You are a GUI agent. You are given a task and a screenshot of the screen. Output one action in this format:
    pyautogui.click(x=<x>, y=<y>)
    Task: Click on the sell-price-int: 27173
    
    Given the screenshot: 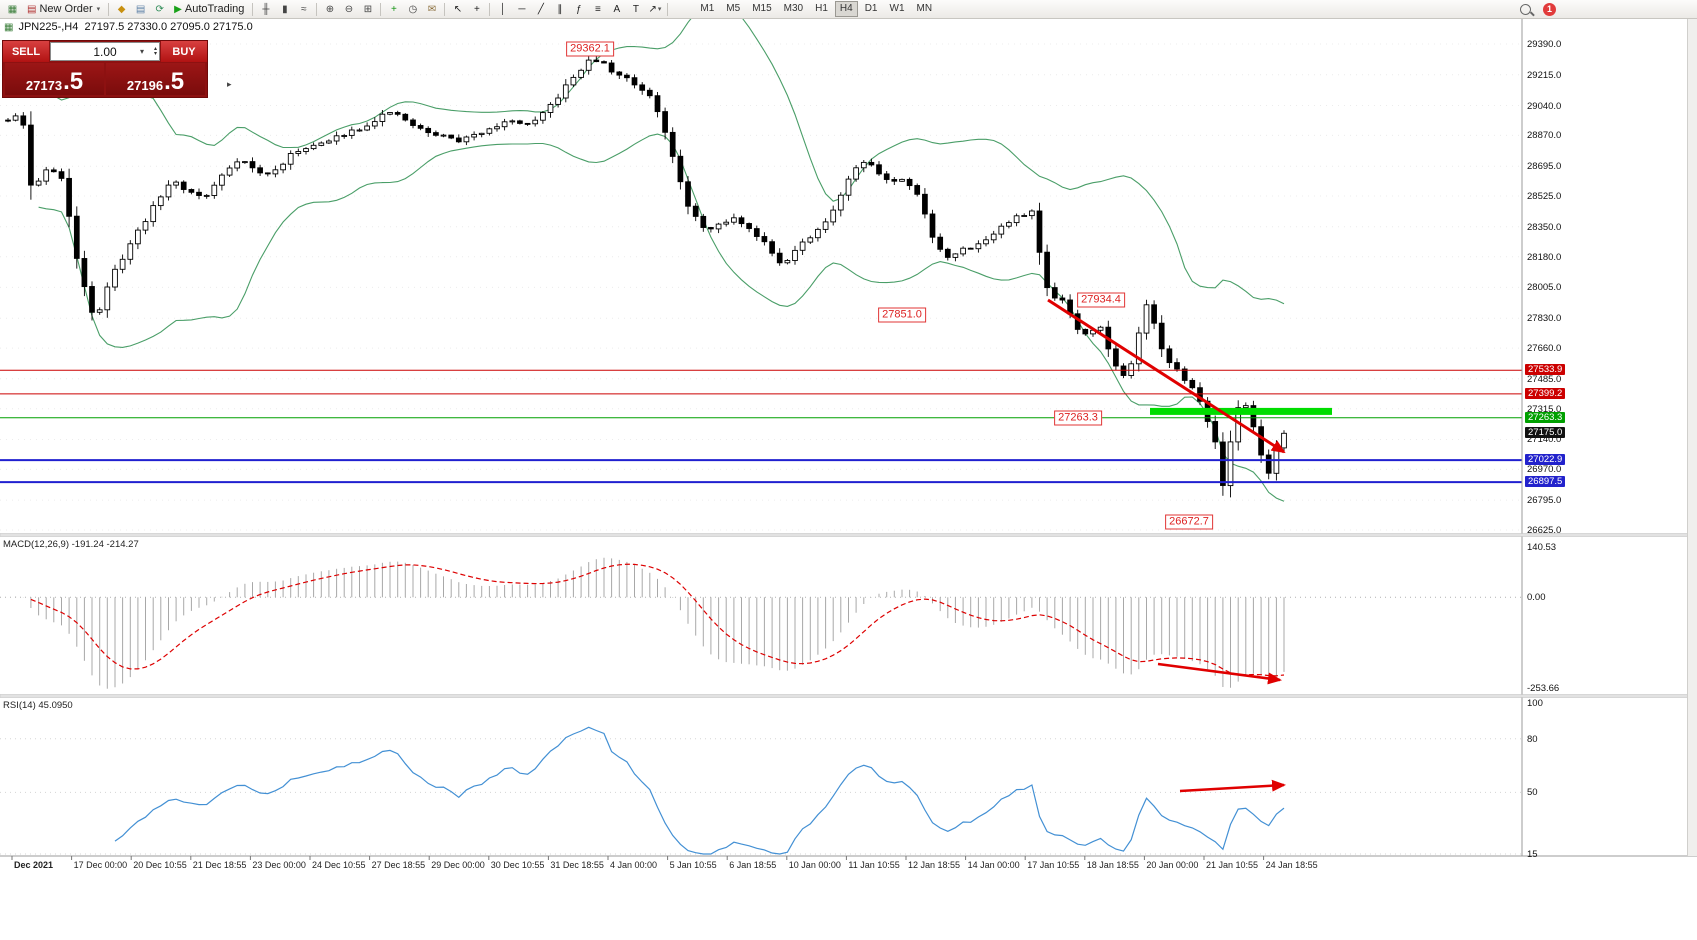 What is the action you would take?
    pyautogui.click(x=44, y=85)
    